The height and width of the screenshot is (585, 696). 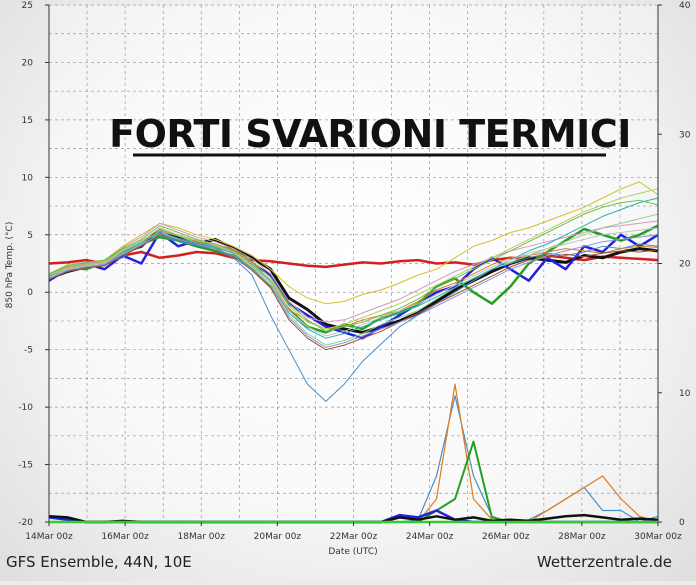 I want to click on footer-site: Wetterzentrale.de, so click(x=604, y=562).